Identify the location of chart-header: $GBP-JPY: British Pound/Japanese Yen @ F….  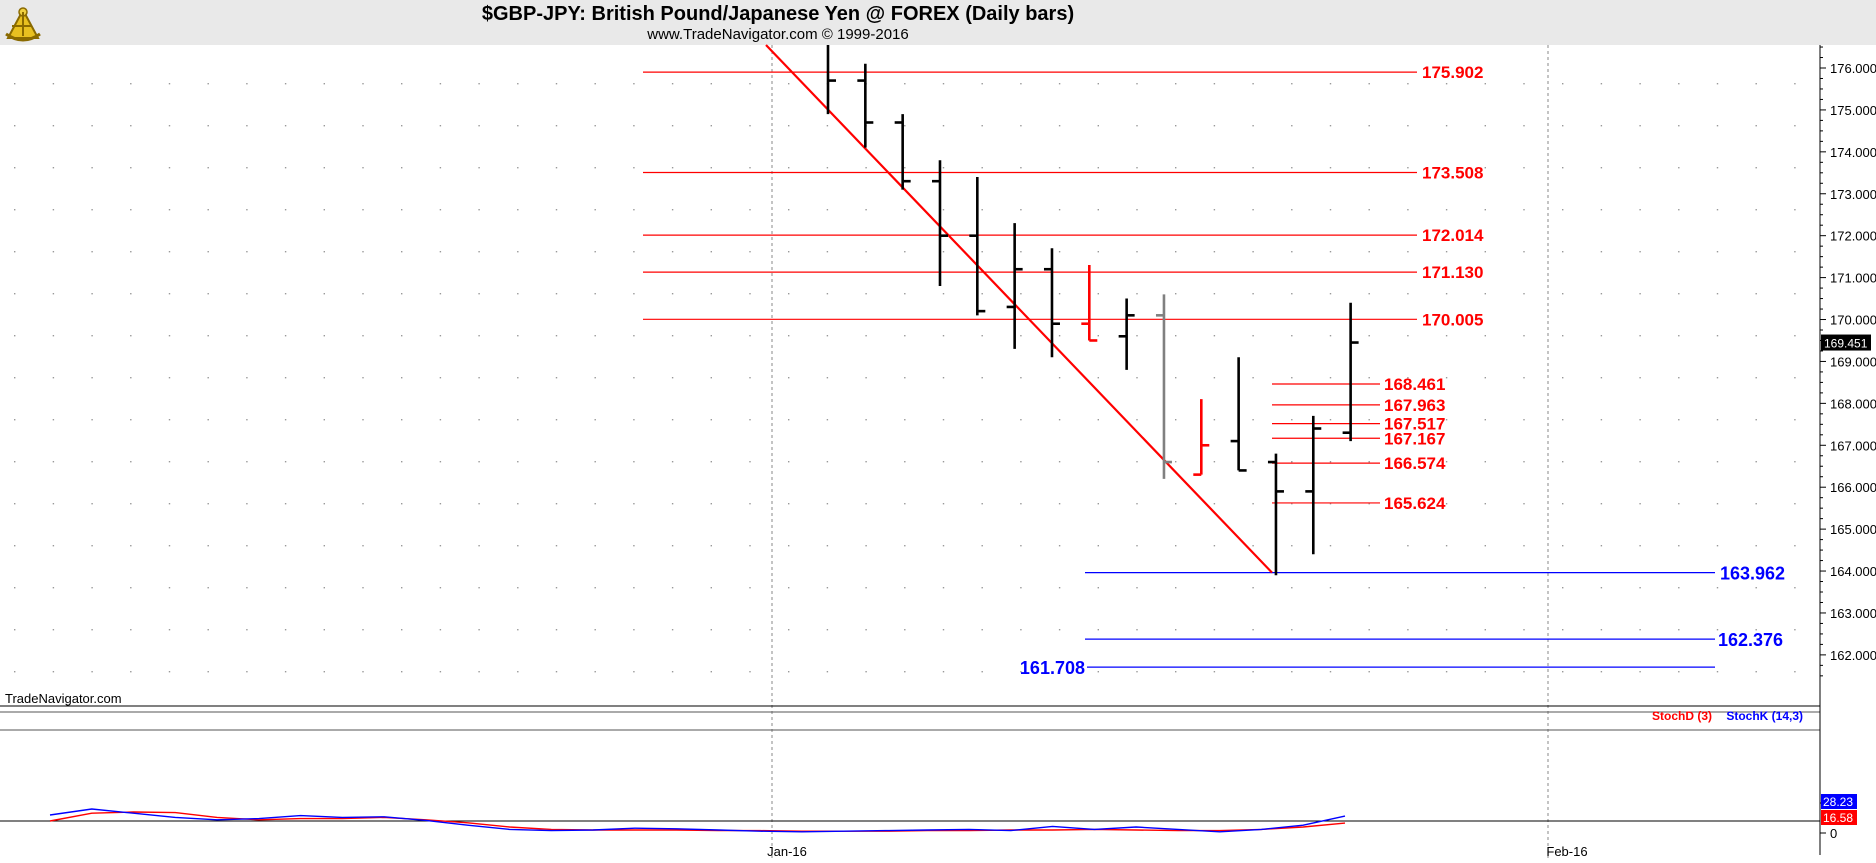
(938, 22).